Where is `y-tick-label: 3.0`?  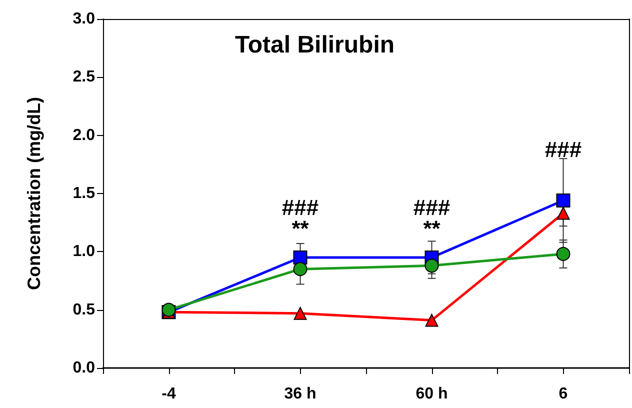 y-tick-label: 3.0 is located at coordinates (84, 19).